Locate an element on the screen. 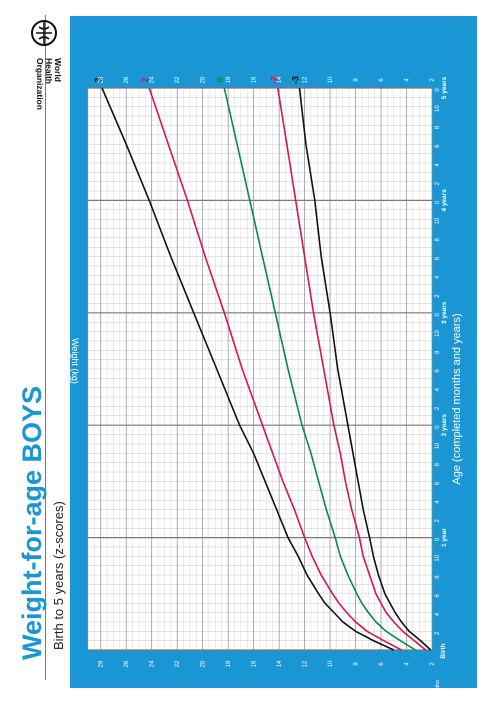 This screenshot has height=702, width=493. year-label: 1 year is located at coordinates (444, 537).